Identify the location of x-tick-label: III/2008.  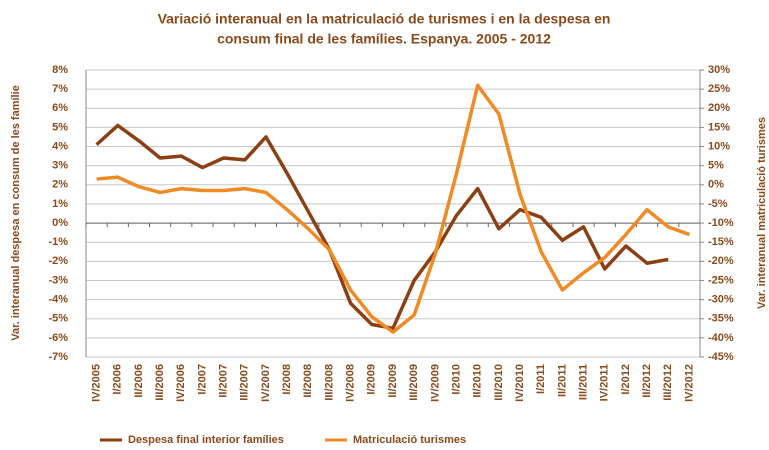
(329, 382).